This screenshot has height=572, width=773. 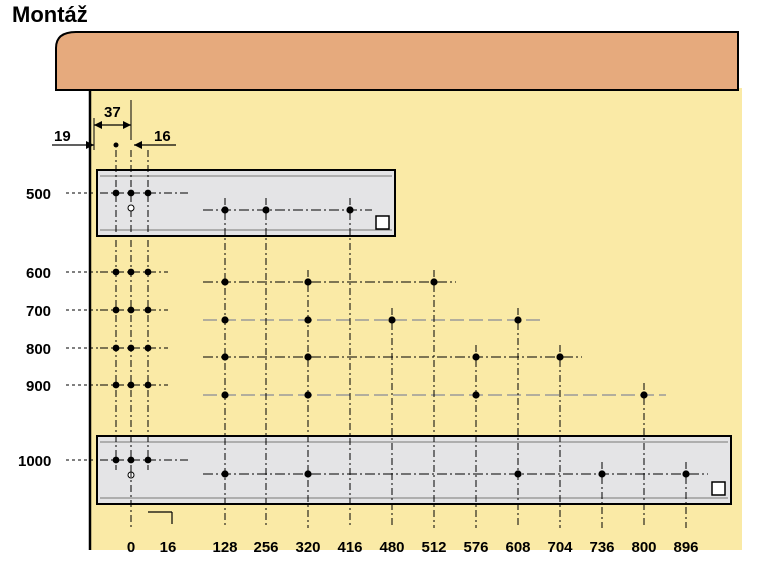 What do you see at coordinates (112, 112) in the screenshot?
I see `dimension-37: 37` at bounding box center [112, 112].